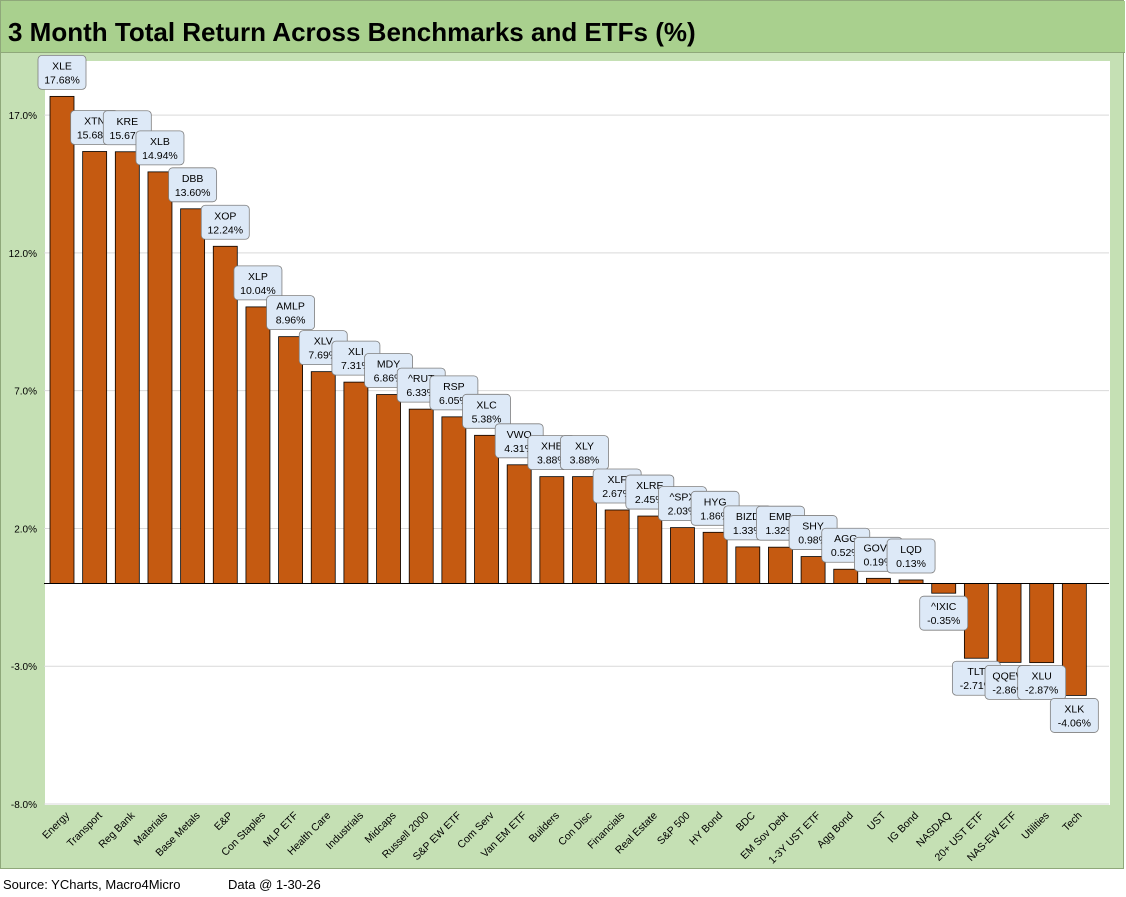 The height and width of the screenshot is (897, 1126). Describe the element at coordinates (911, 564) in the screenshot. I see `data-label-value: 0.13%` at that location.